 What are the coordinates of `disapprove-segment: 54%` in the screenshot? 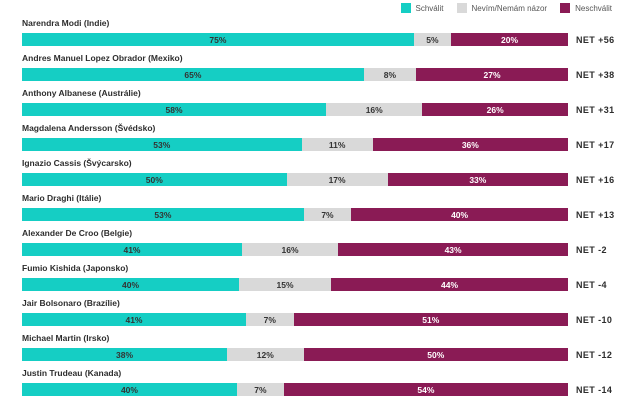 It's located at (425, 389).